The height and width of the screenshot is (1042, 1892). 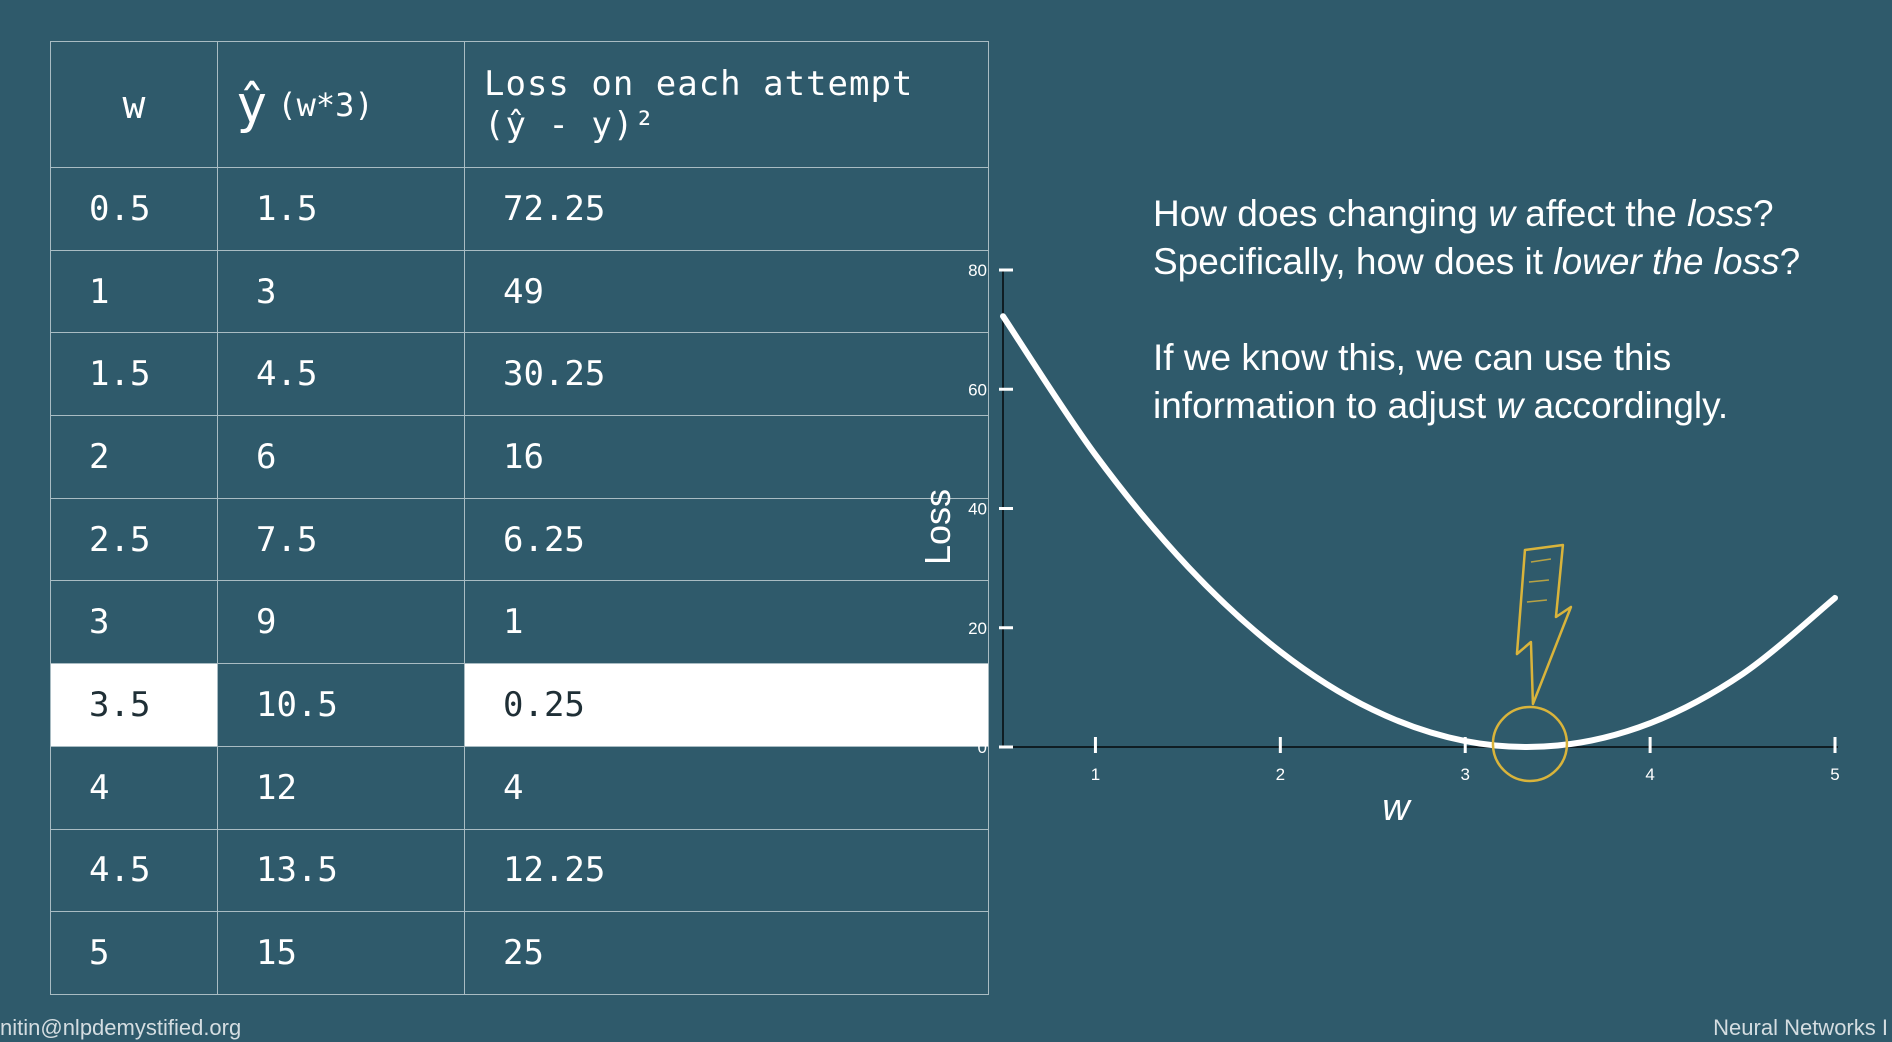 I want to click on cell-loss: 12.25, so click(x=726, y=870).